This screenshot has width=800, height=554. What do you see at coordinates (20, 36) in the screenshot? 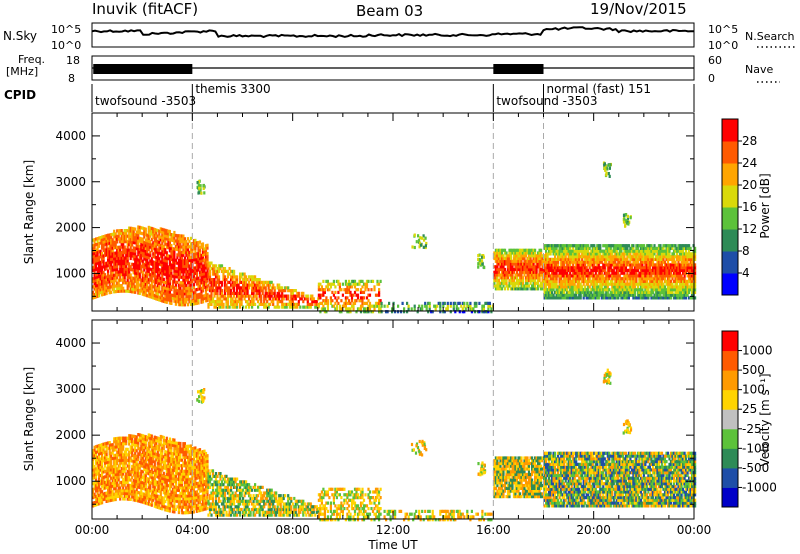
I see `noise-sky-label: N.Sky` at bounding box center [20, 36].